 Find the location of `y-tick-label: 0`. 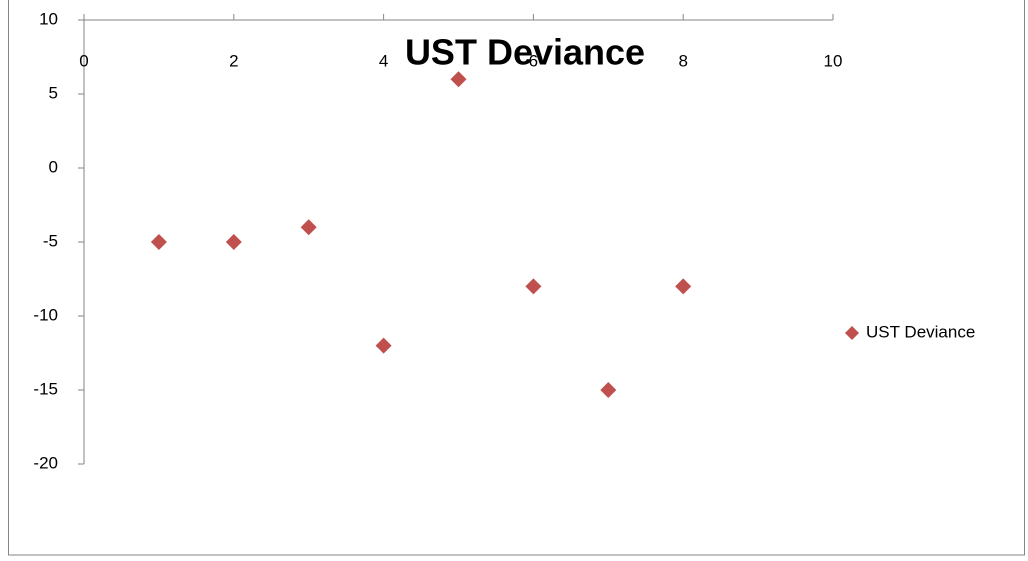

y-tick-label: 0 is located at coordinates (53, 166).